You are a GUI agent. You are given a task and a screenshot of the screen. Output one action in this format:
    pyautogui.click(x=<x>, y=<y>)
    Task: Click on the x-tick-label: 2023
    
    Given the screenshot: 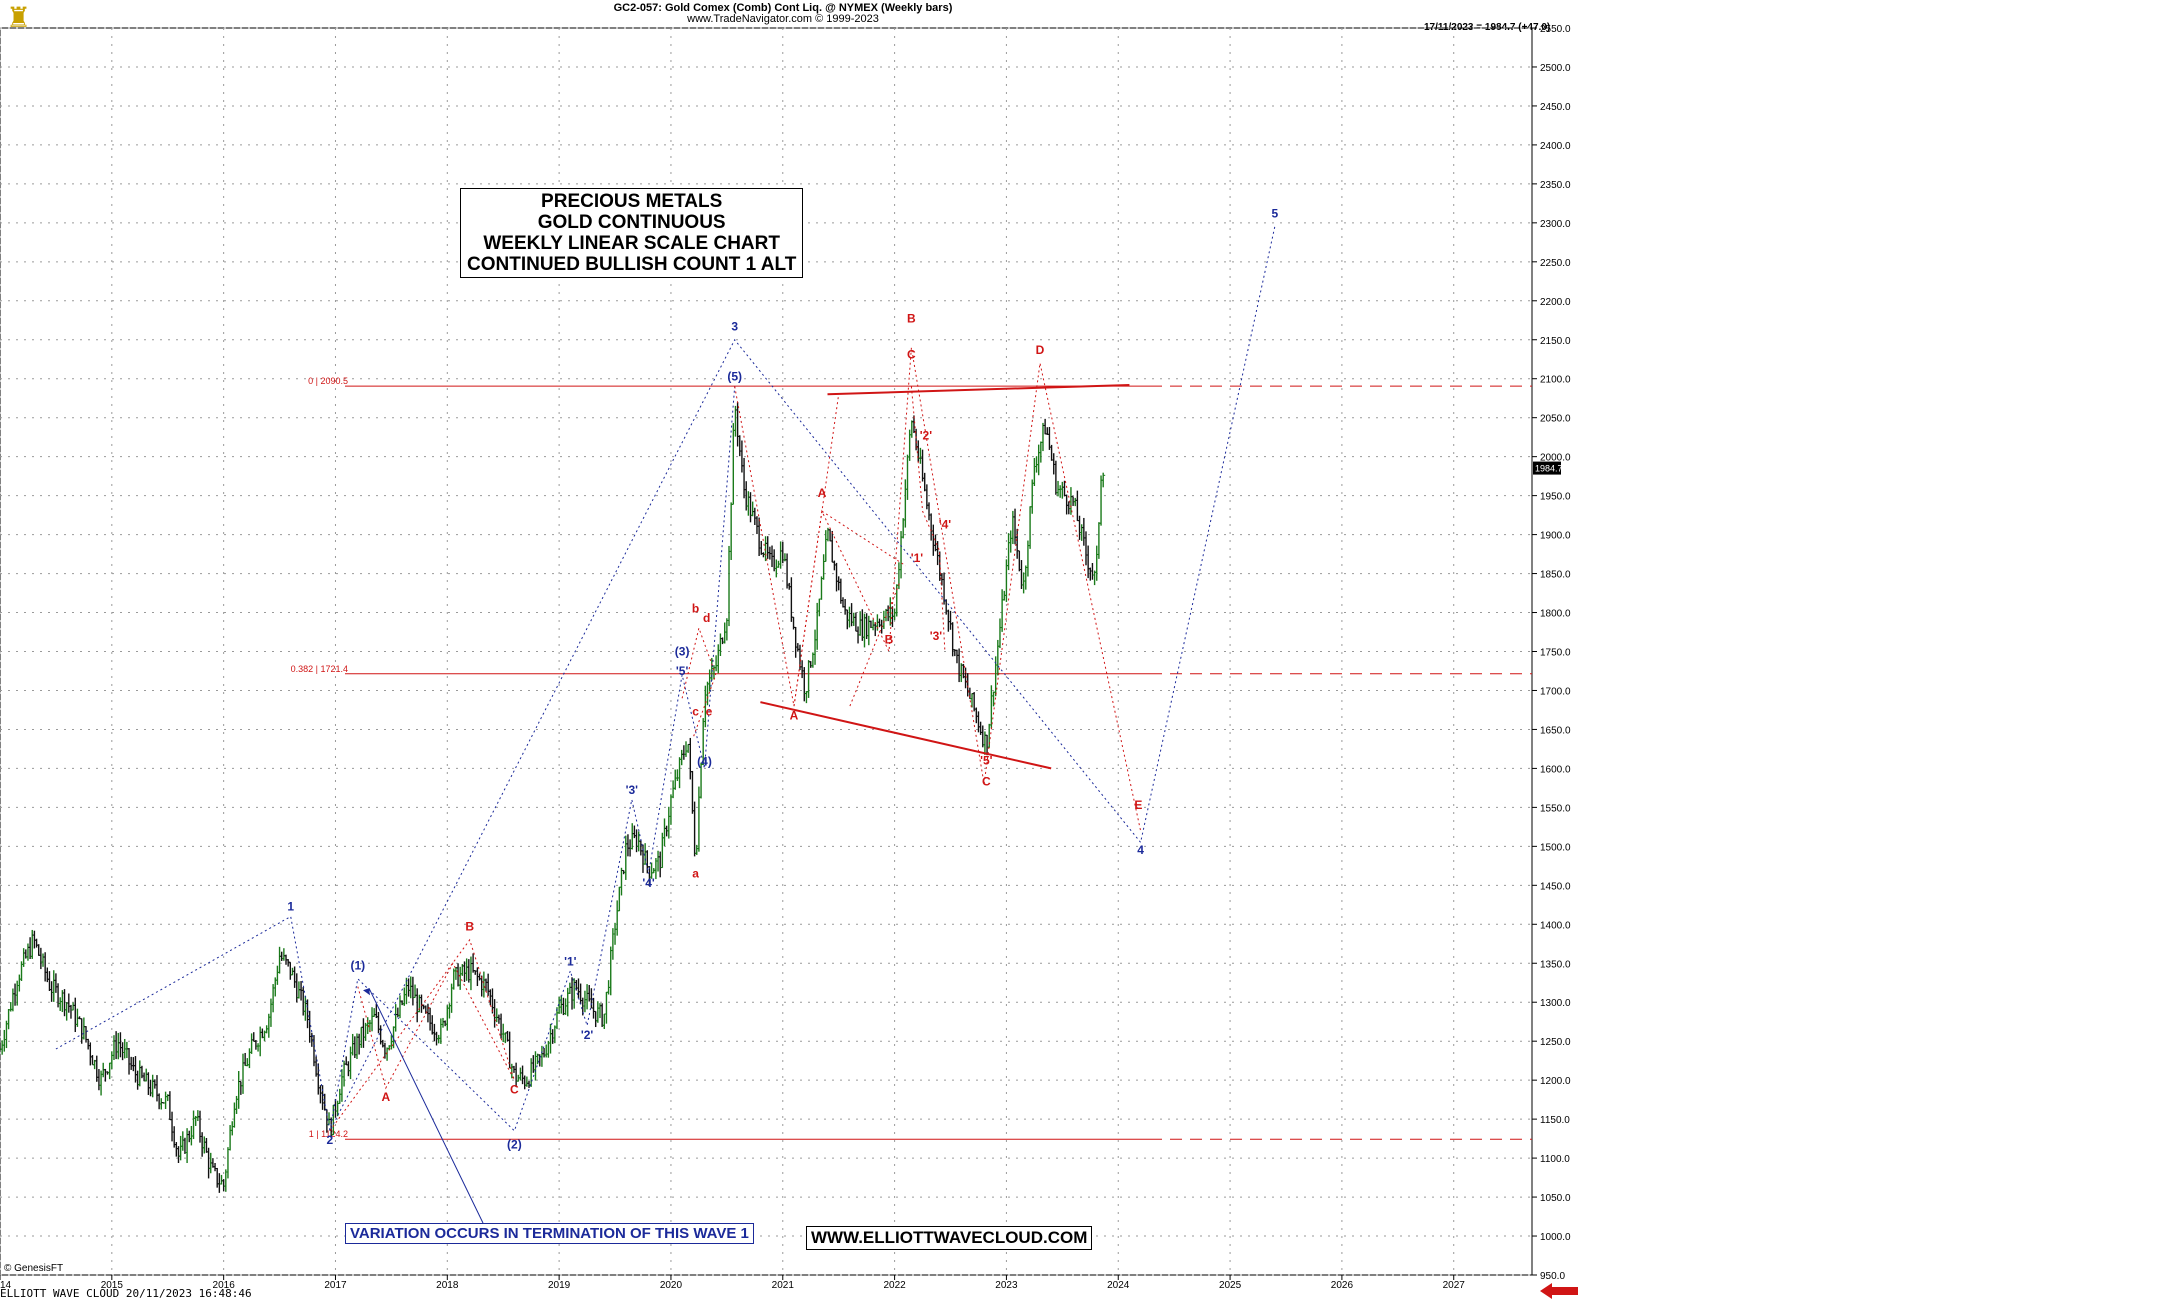 What is the action you would take?
    pyautogui.click(x=1006, y=1285)
    